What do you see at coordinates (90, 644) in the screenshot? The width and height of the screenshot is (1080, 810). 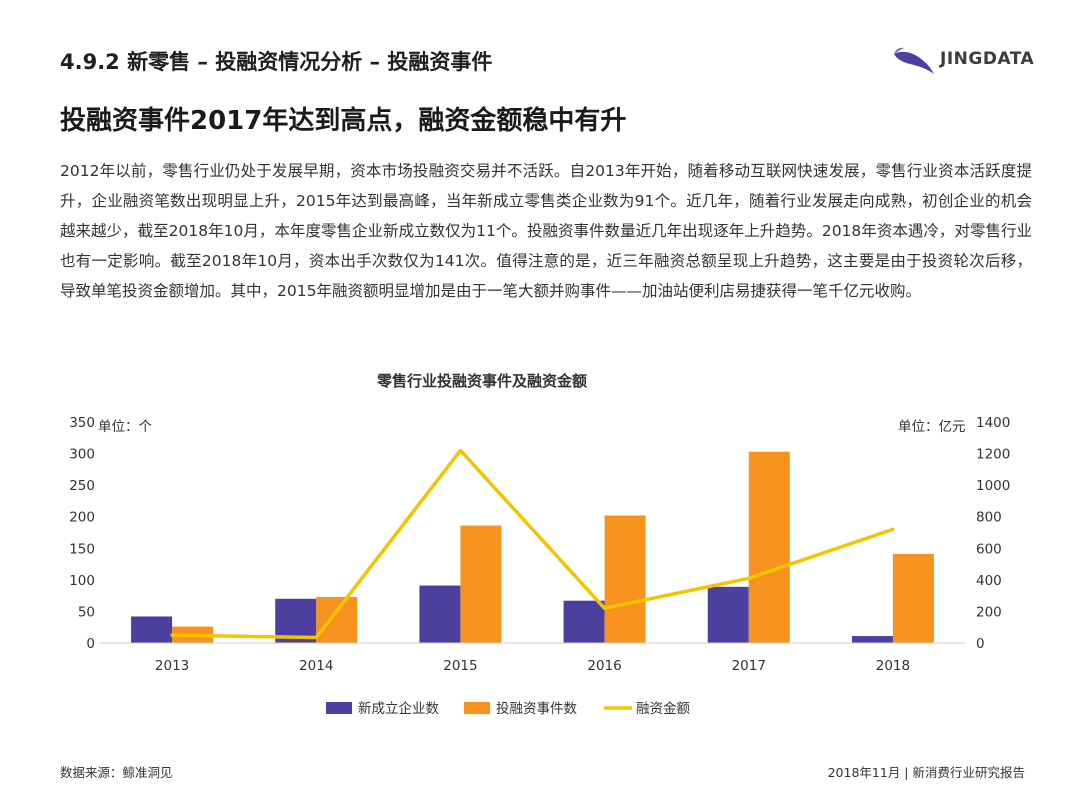 I see `y-left-tick-label: 0` at bounding box center [90, 644].